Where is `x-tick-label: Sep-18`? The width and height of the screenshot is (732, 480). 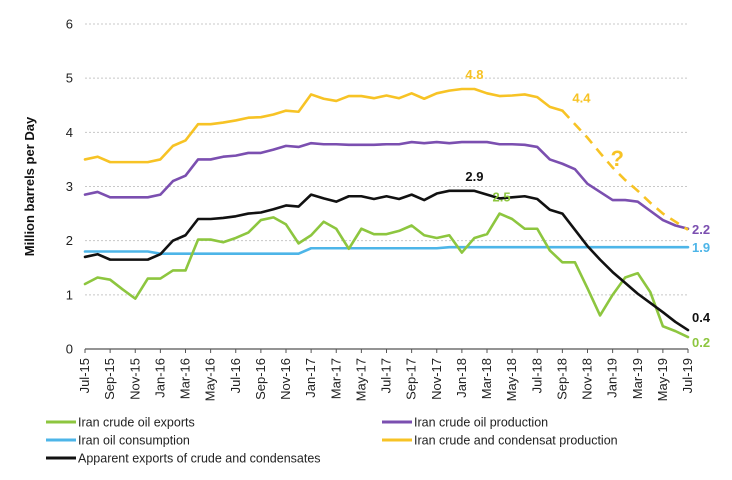
x-tick-label: Sep-18 is located at coordinates (561, 379).